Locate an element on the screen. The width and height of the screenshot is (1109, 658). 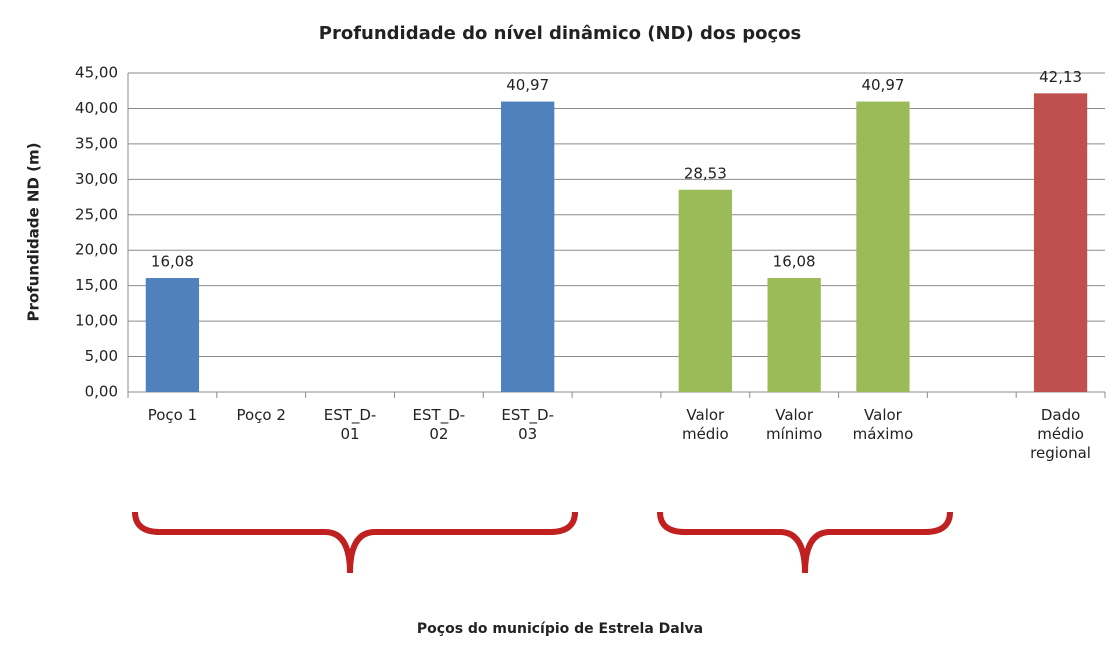
y-tick-label: 0,00 is located at coordinates (101, 392).